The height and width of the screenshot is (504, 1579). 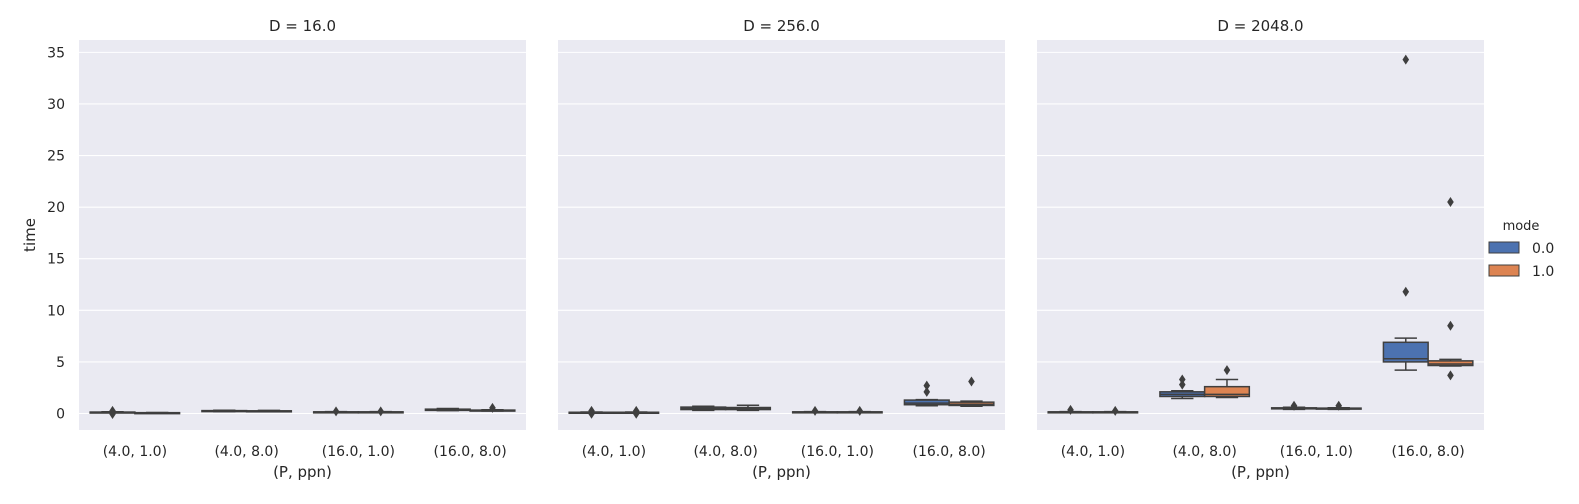 What do you see at coordinates (1504, 247) in the screenshot?
I see `legend-swatch-0.0` at bounding box center [1504, 247].